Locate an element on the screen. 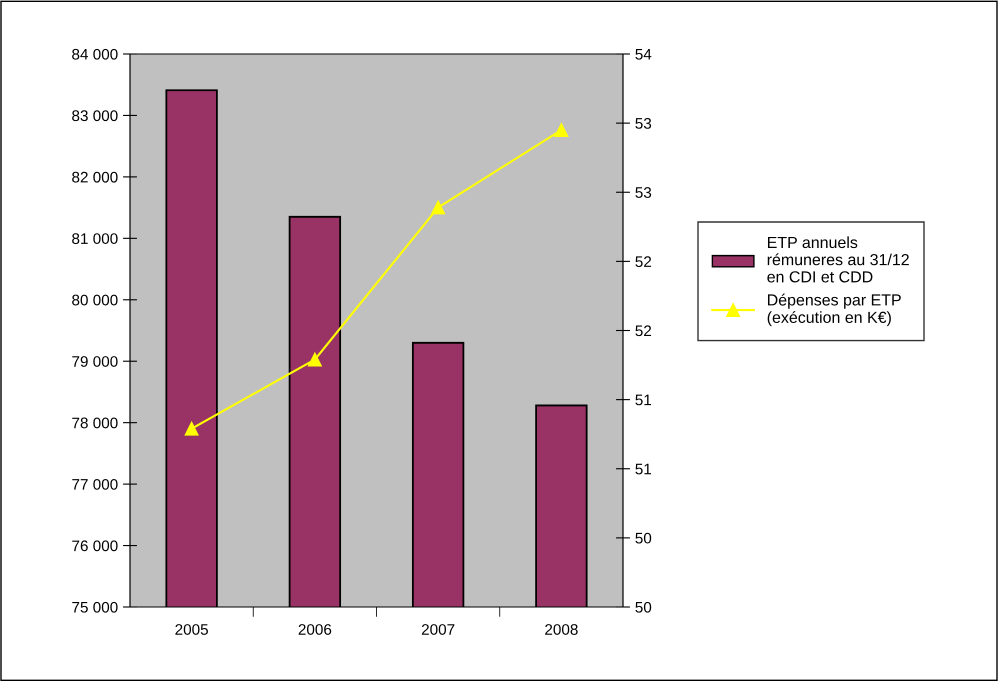 This screenshot has height=681, width=999. y-tick-label: 80 000 is located at coordinates (95, 300).